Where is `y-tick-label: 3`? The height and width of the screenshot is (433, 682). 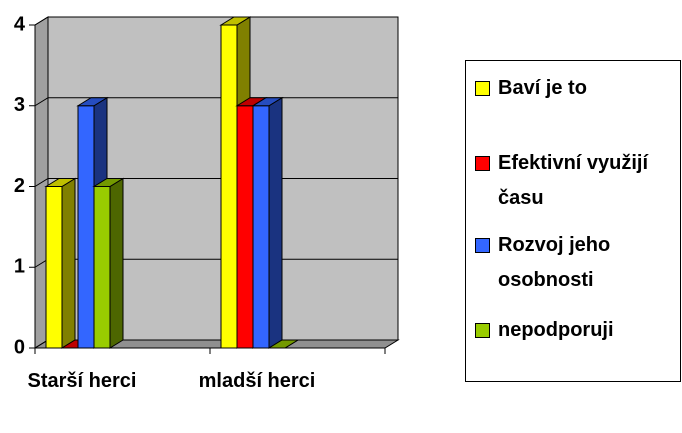 y-tick-label: 3 is located at coordinates (19, 105).